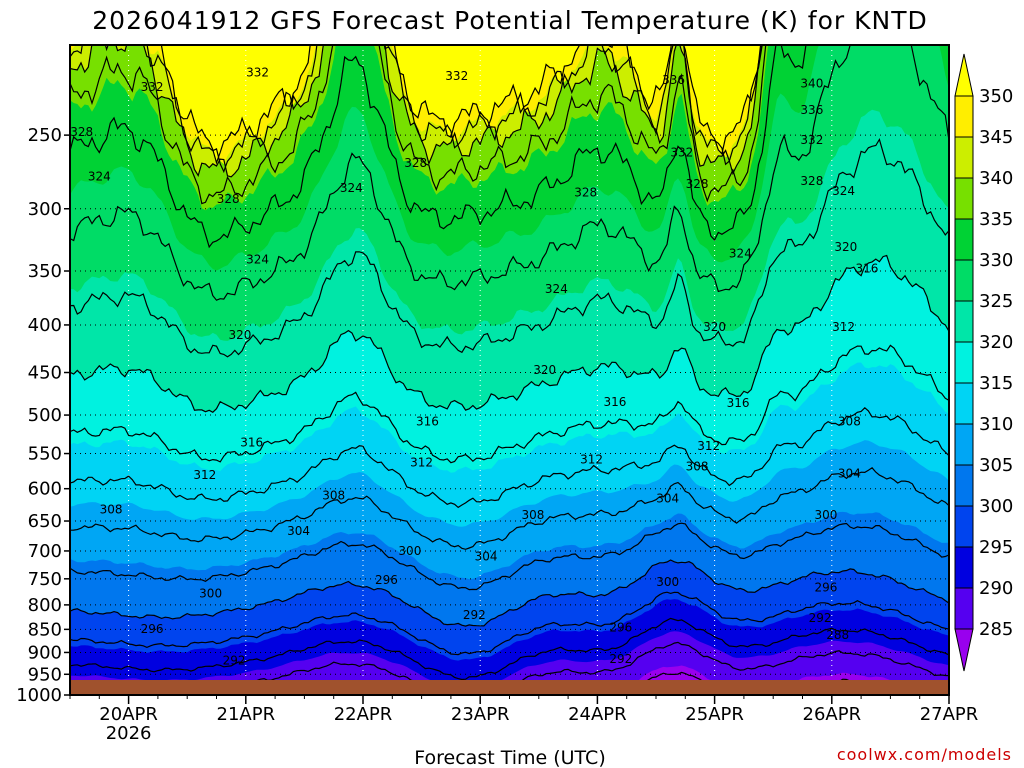  I want to click on colorbar-label: 285, so click(996, 629).